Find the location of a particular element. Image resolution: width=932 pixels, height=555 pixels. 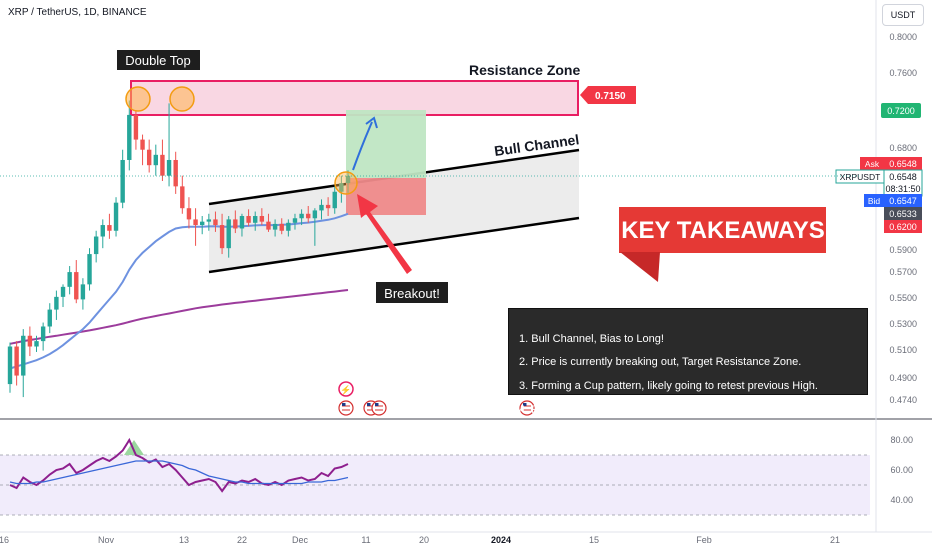

resistance-price-tag is located at coordinates (608, 95).